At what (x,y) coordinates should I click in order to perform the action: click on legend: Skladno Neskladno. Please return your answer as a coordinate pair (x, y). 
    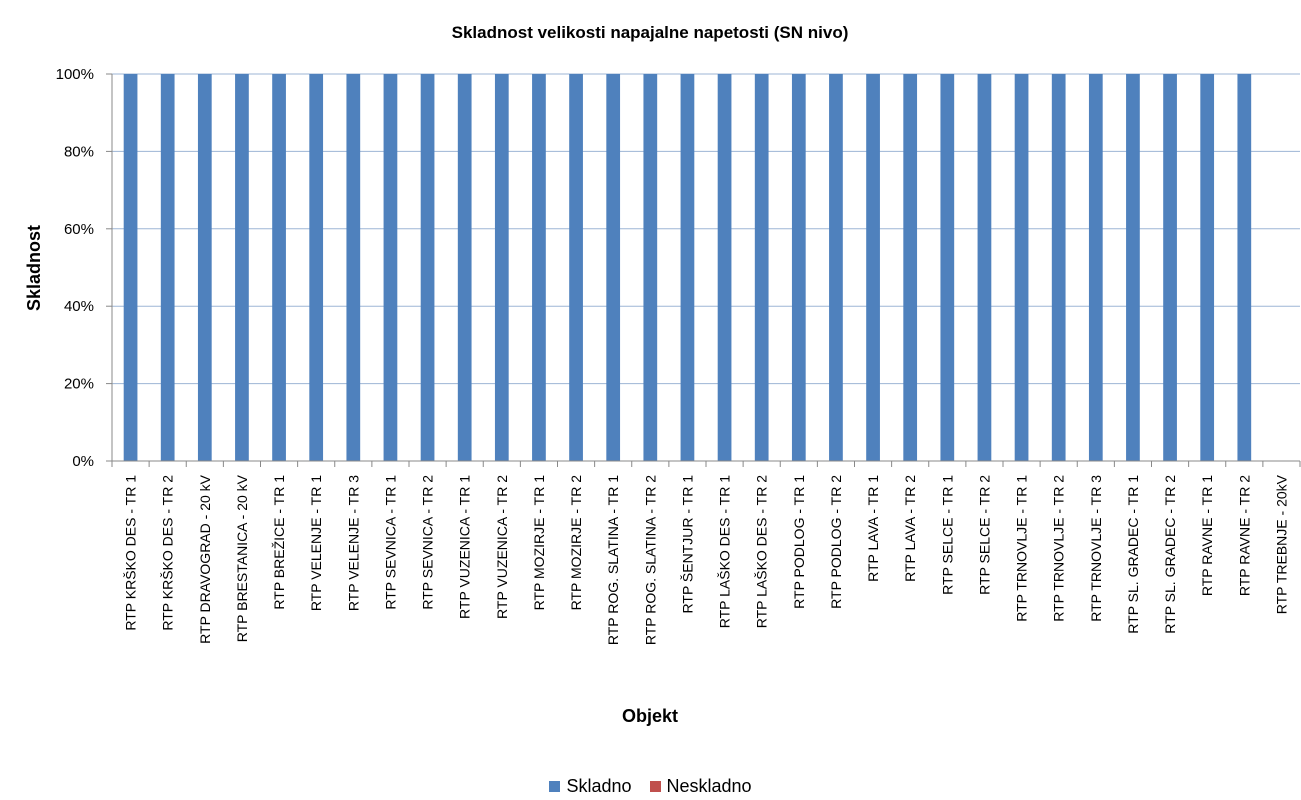
    Looking at the image, I should click on (650, 786).